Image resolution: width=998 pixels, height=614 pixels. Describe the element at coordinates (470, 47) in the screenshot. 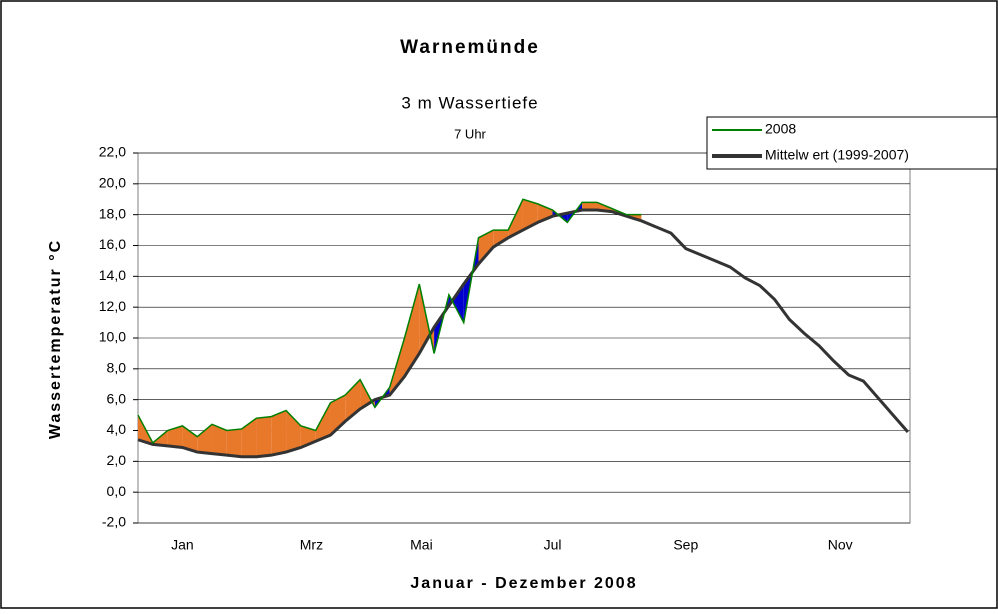

I see `chart-title: Warnemünde` at that location.